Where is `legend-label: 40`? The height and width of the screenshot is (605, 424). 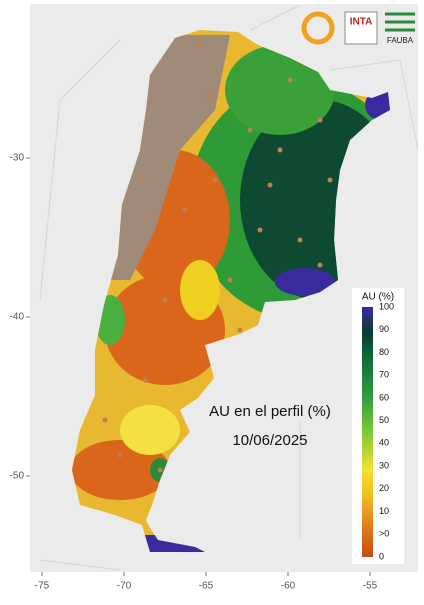 legend-label: 40 is located at coordinates (384, 443).